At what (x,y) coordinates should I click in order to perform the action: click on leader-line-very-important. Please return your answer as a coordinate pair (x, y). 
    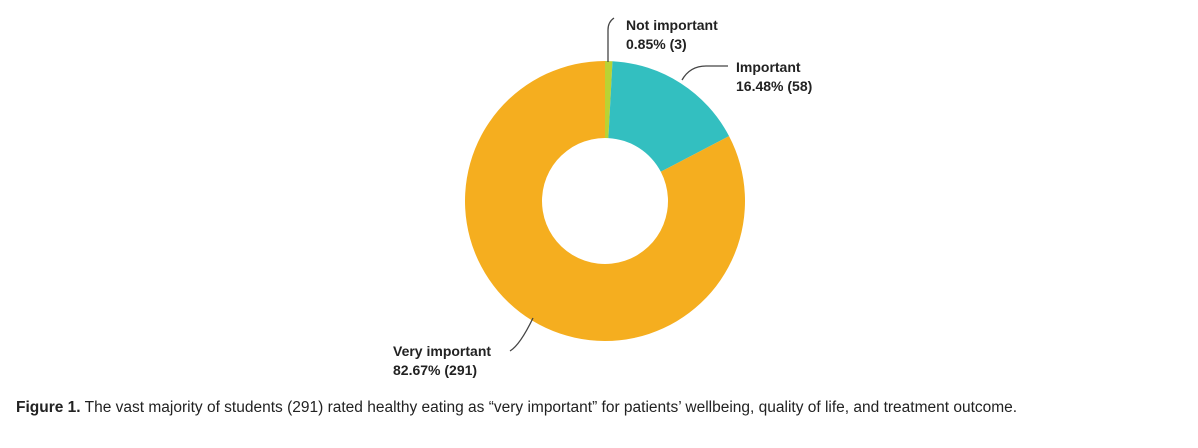
    Looking at the image, I should click on (521, 334).